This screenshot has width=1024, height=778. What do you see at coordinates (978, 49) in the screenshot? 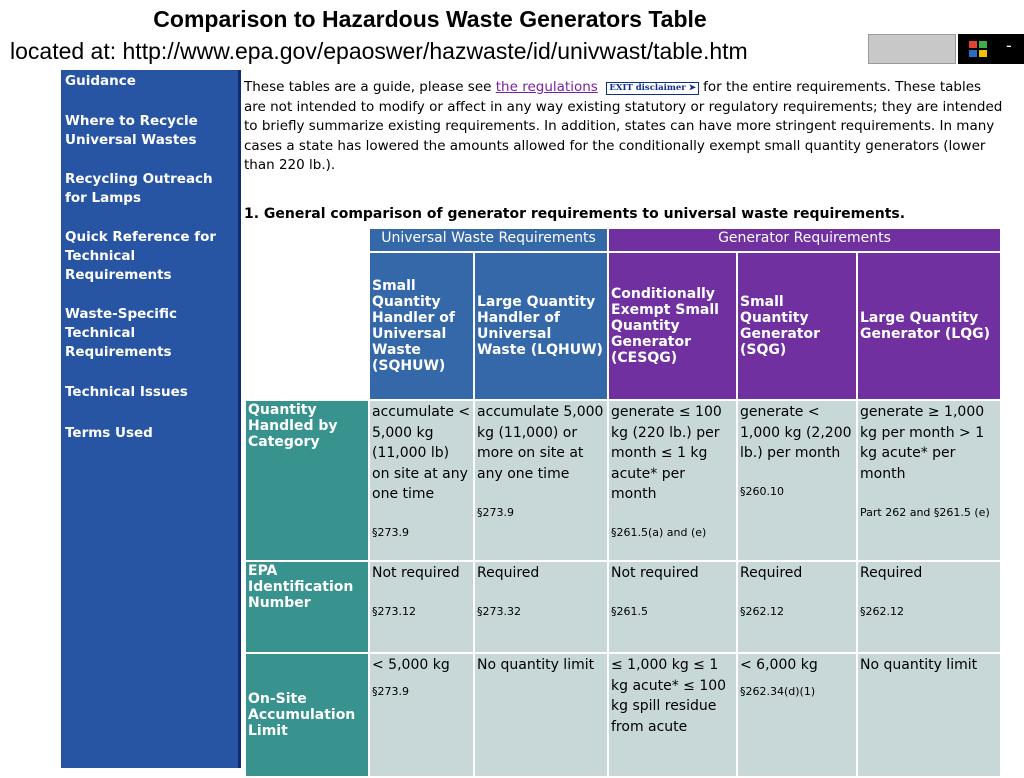
I see `windows-flag-icon` at bounding box center [978, 49].